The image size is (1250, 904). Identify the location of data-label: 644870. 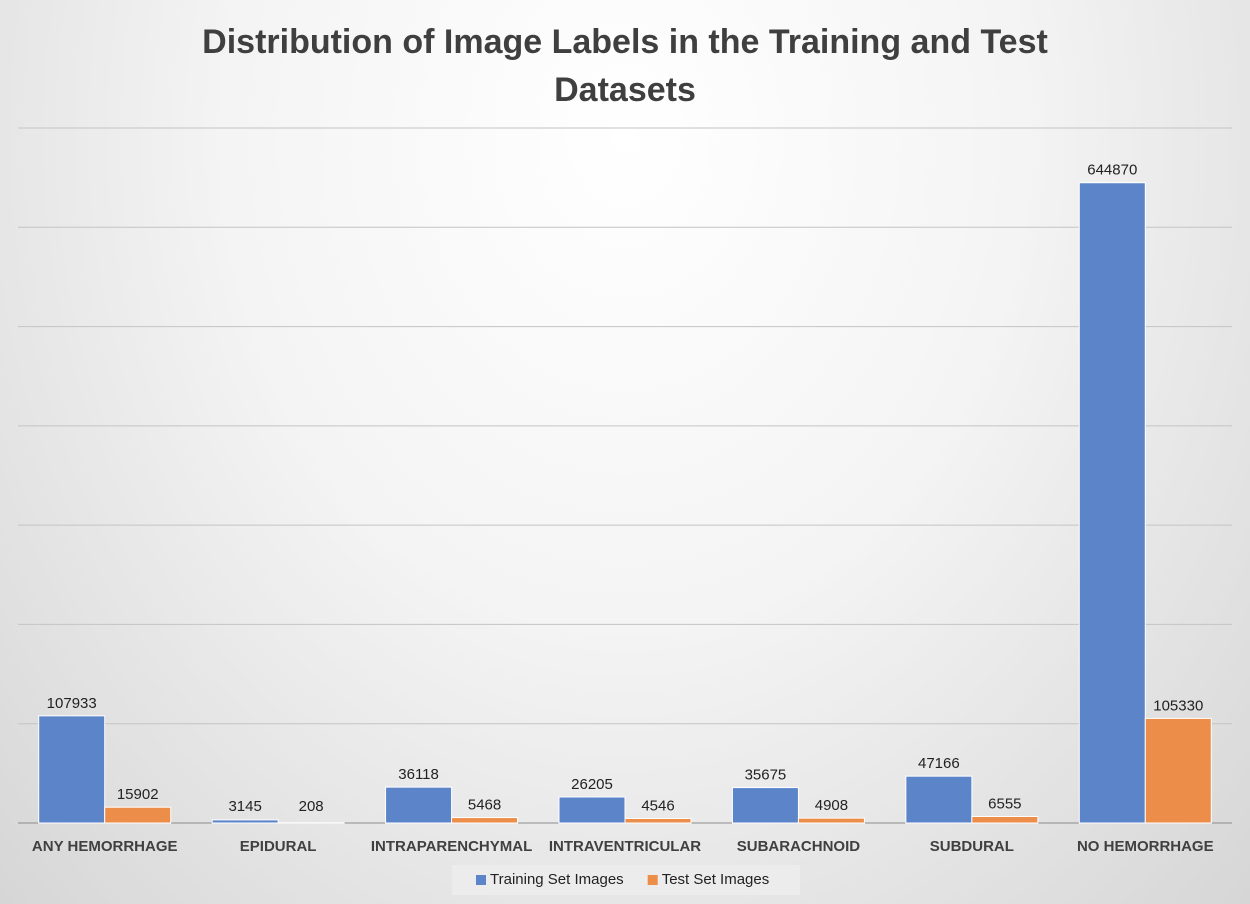
(1112, 170).